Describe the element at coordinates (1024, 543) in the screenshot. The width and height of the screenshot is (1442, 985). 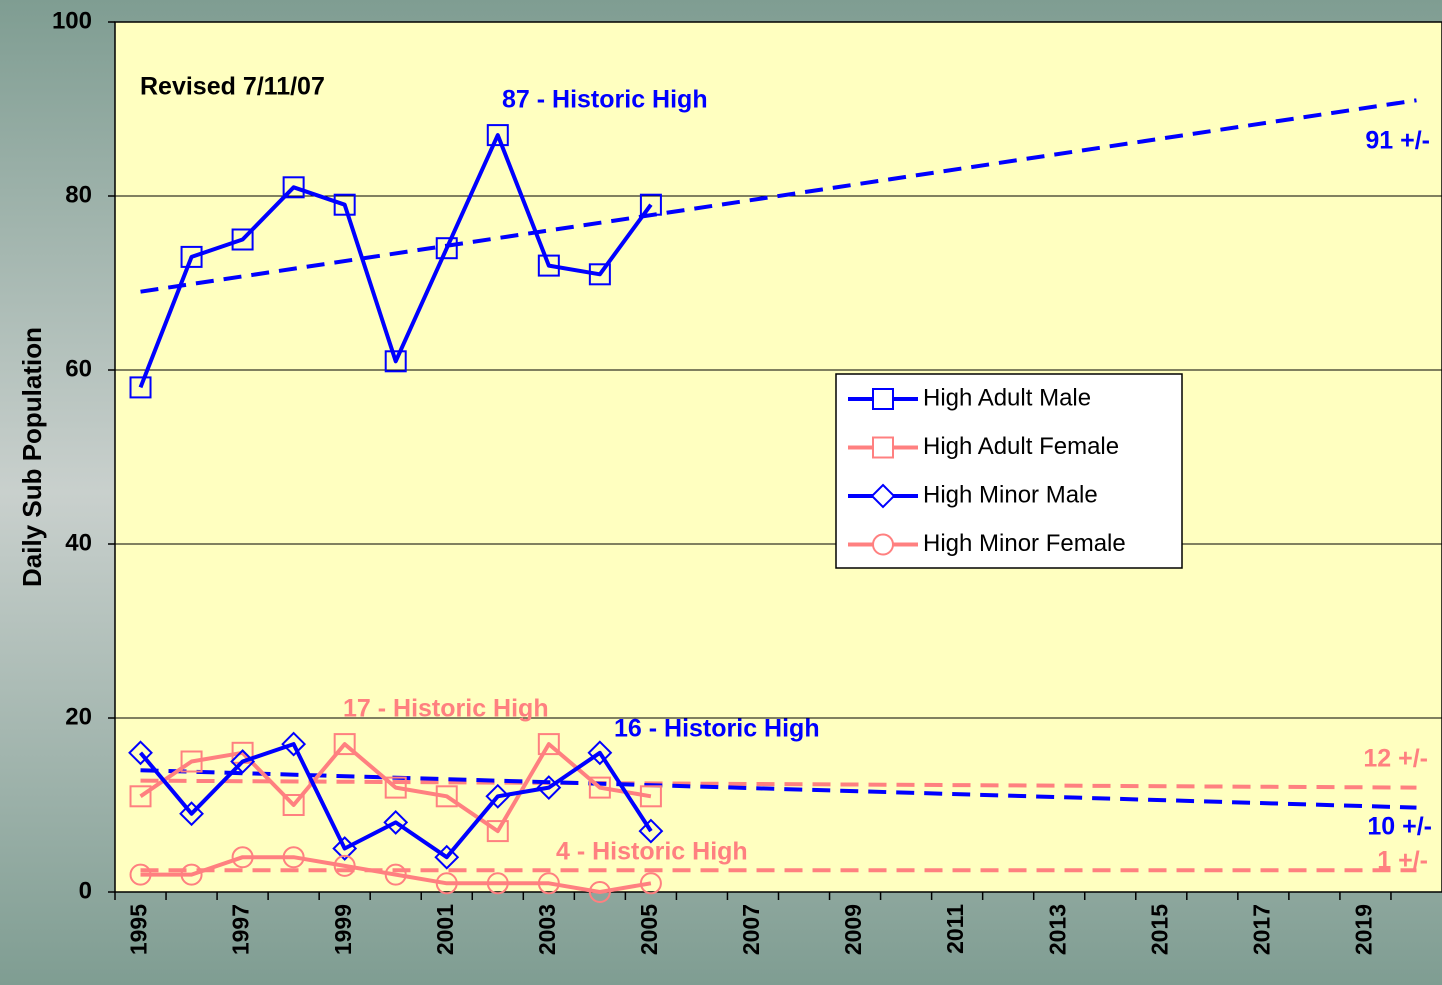
I see `legend-label: High Minor Female` at that location.